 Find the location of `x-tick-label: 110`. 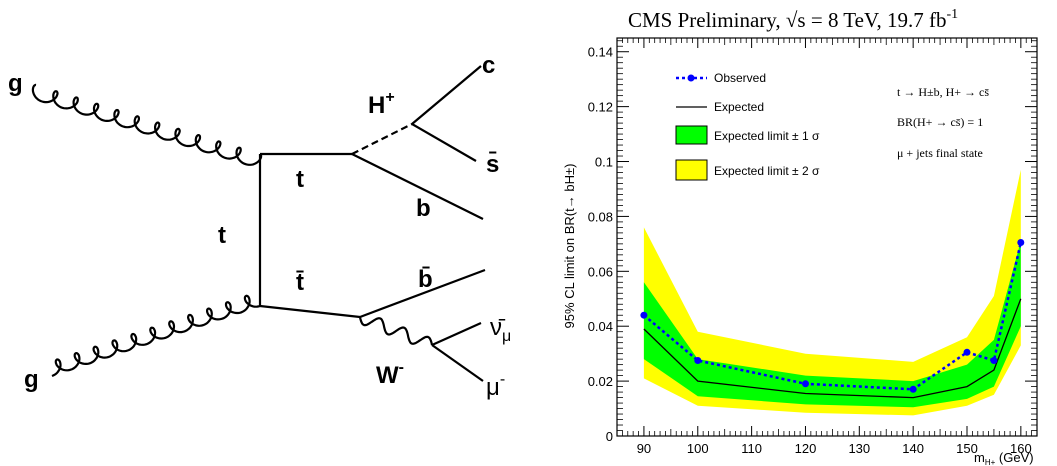

x-tick-label: 110 is located at coordinates (751, 448).